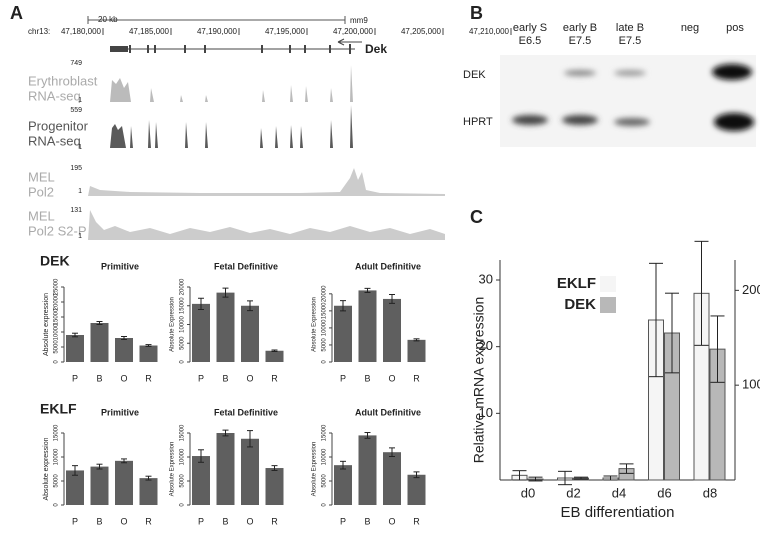 The image size is (760, 537). What do you see at coordinates (474, 75) in the screenshot?
I see `row-label: DEK` at bounding box center [474, 75].